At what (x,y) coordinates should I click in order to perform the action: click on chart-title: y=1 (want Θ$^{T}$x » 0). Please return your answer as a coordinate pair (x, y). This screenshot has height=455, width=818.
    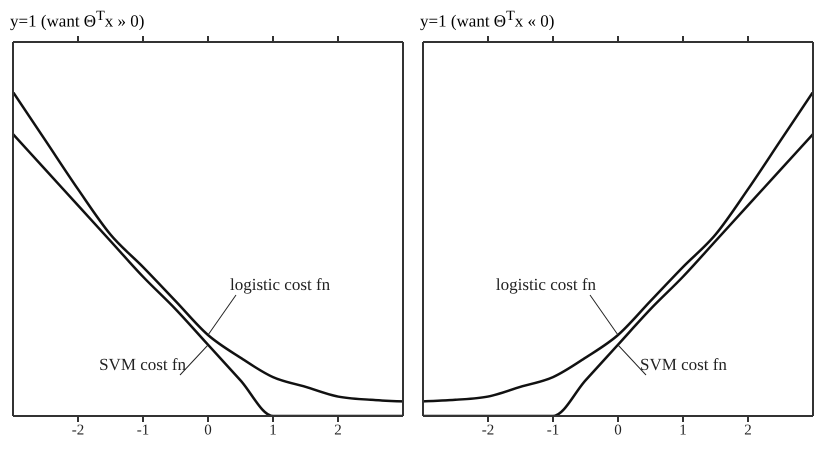
    Looking at the image, I should click on (77, 20).